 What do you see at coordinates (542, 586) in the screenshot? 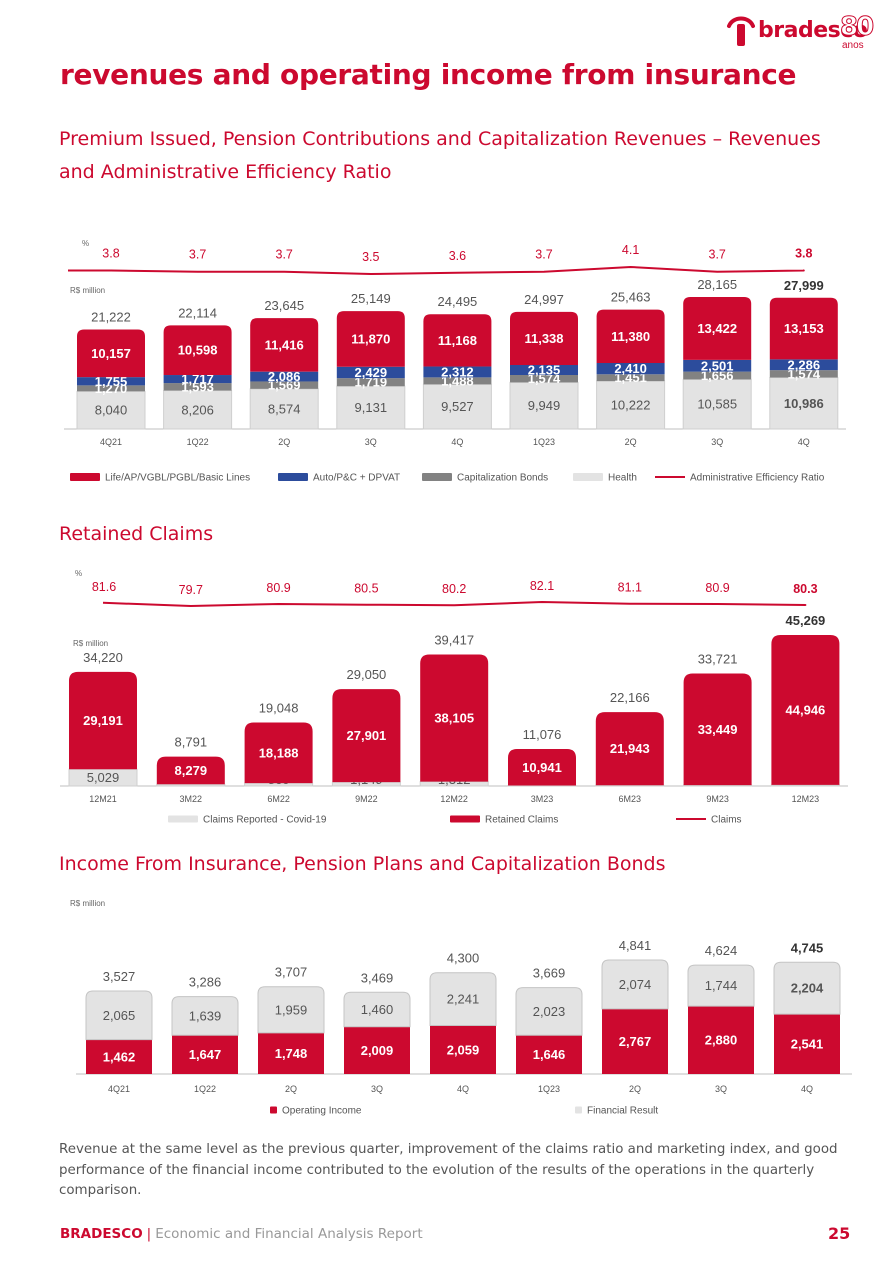
I see `ratio-label: 82.1` at bounding box center [542, 586].